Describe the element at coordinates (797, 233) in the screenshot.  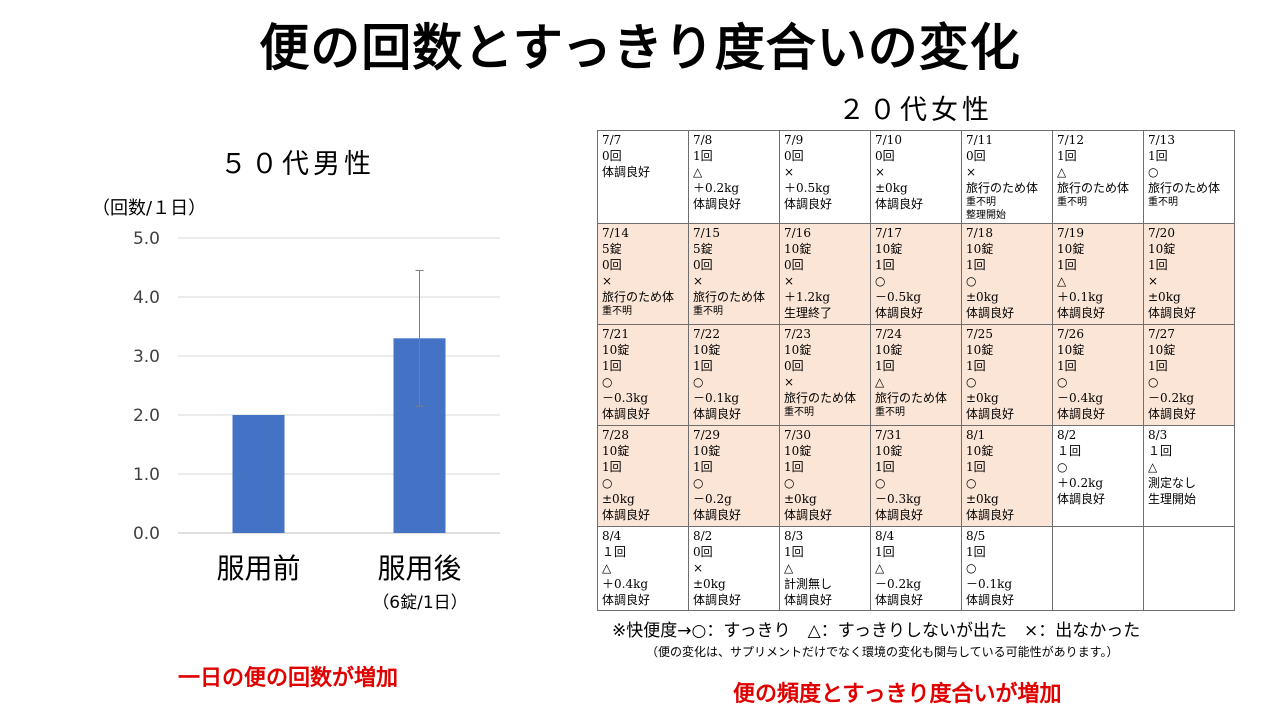
I see `cell-date: 7/16` at that location.